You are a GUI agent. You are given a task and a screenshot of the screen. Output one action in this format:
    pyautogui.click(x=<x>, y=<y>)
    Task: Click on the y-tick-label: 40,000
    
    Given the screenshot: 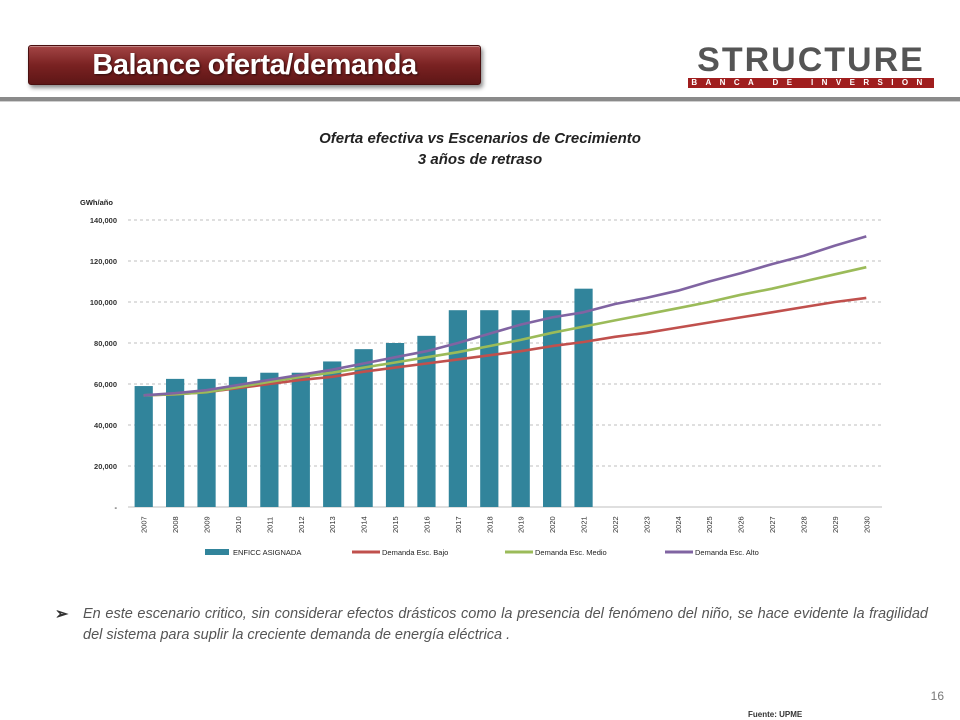 What is the action you would take?
    pyautogui.click(x=105, y=425)
    